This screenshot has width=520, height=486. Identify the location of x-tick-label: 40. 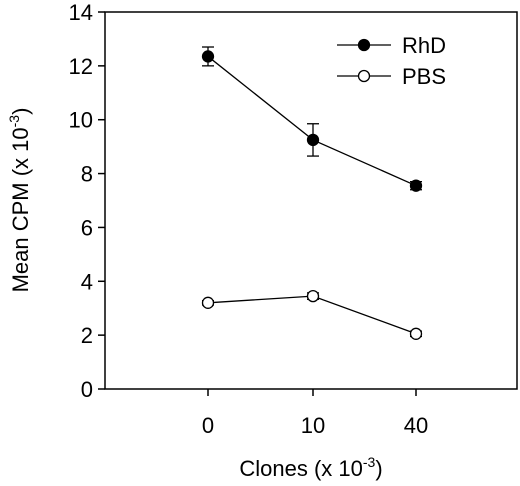
(416, 425).